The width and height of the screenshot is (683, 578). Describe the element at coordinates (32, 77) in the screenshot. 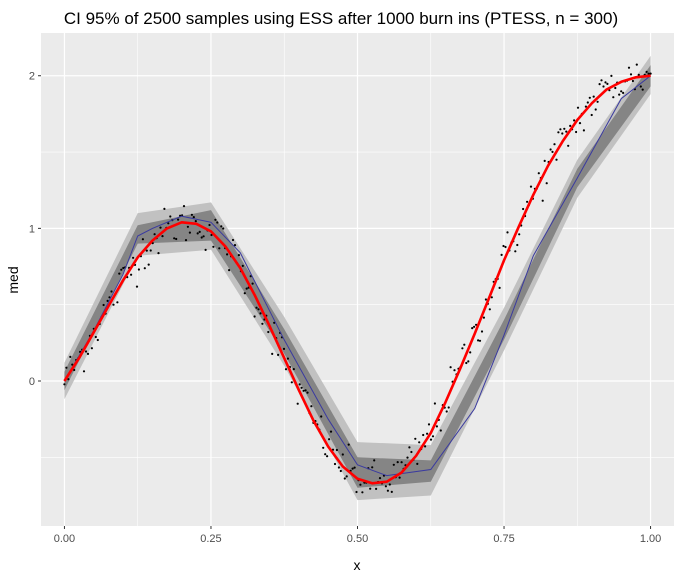

I see `y-tick-label: 2` at that location.